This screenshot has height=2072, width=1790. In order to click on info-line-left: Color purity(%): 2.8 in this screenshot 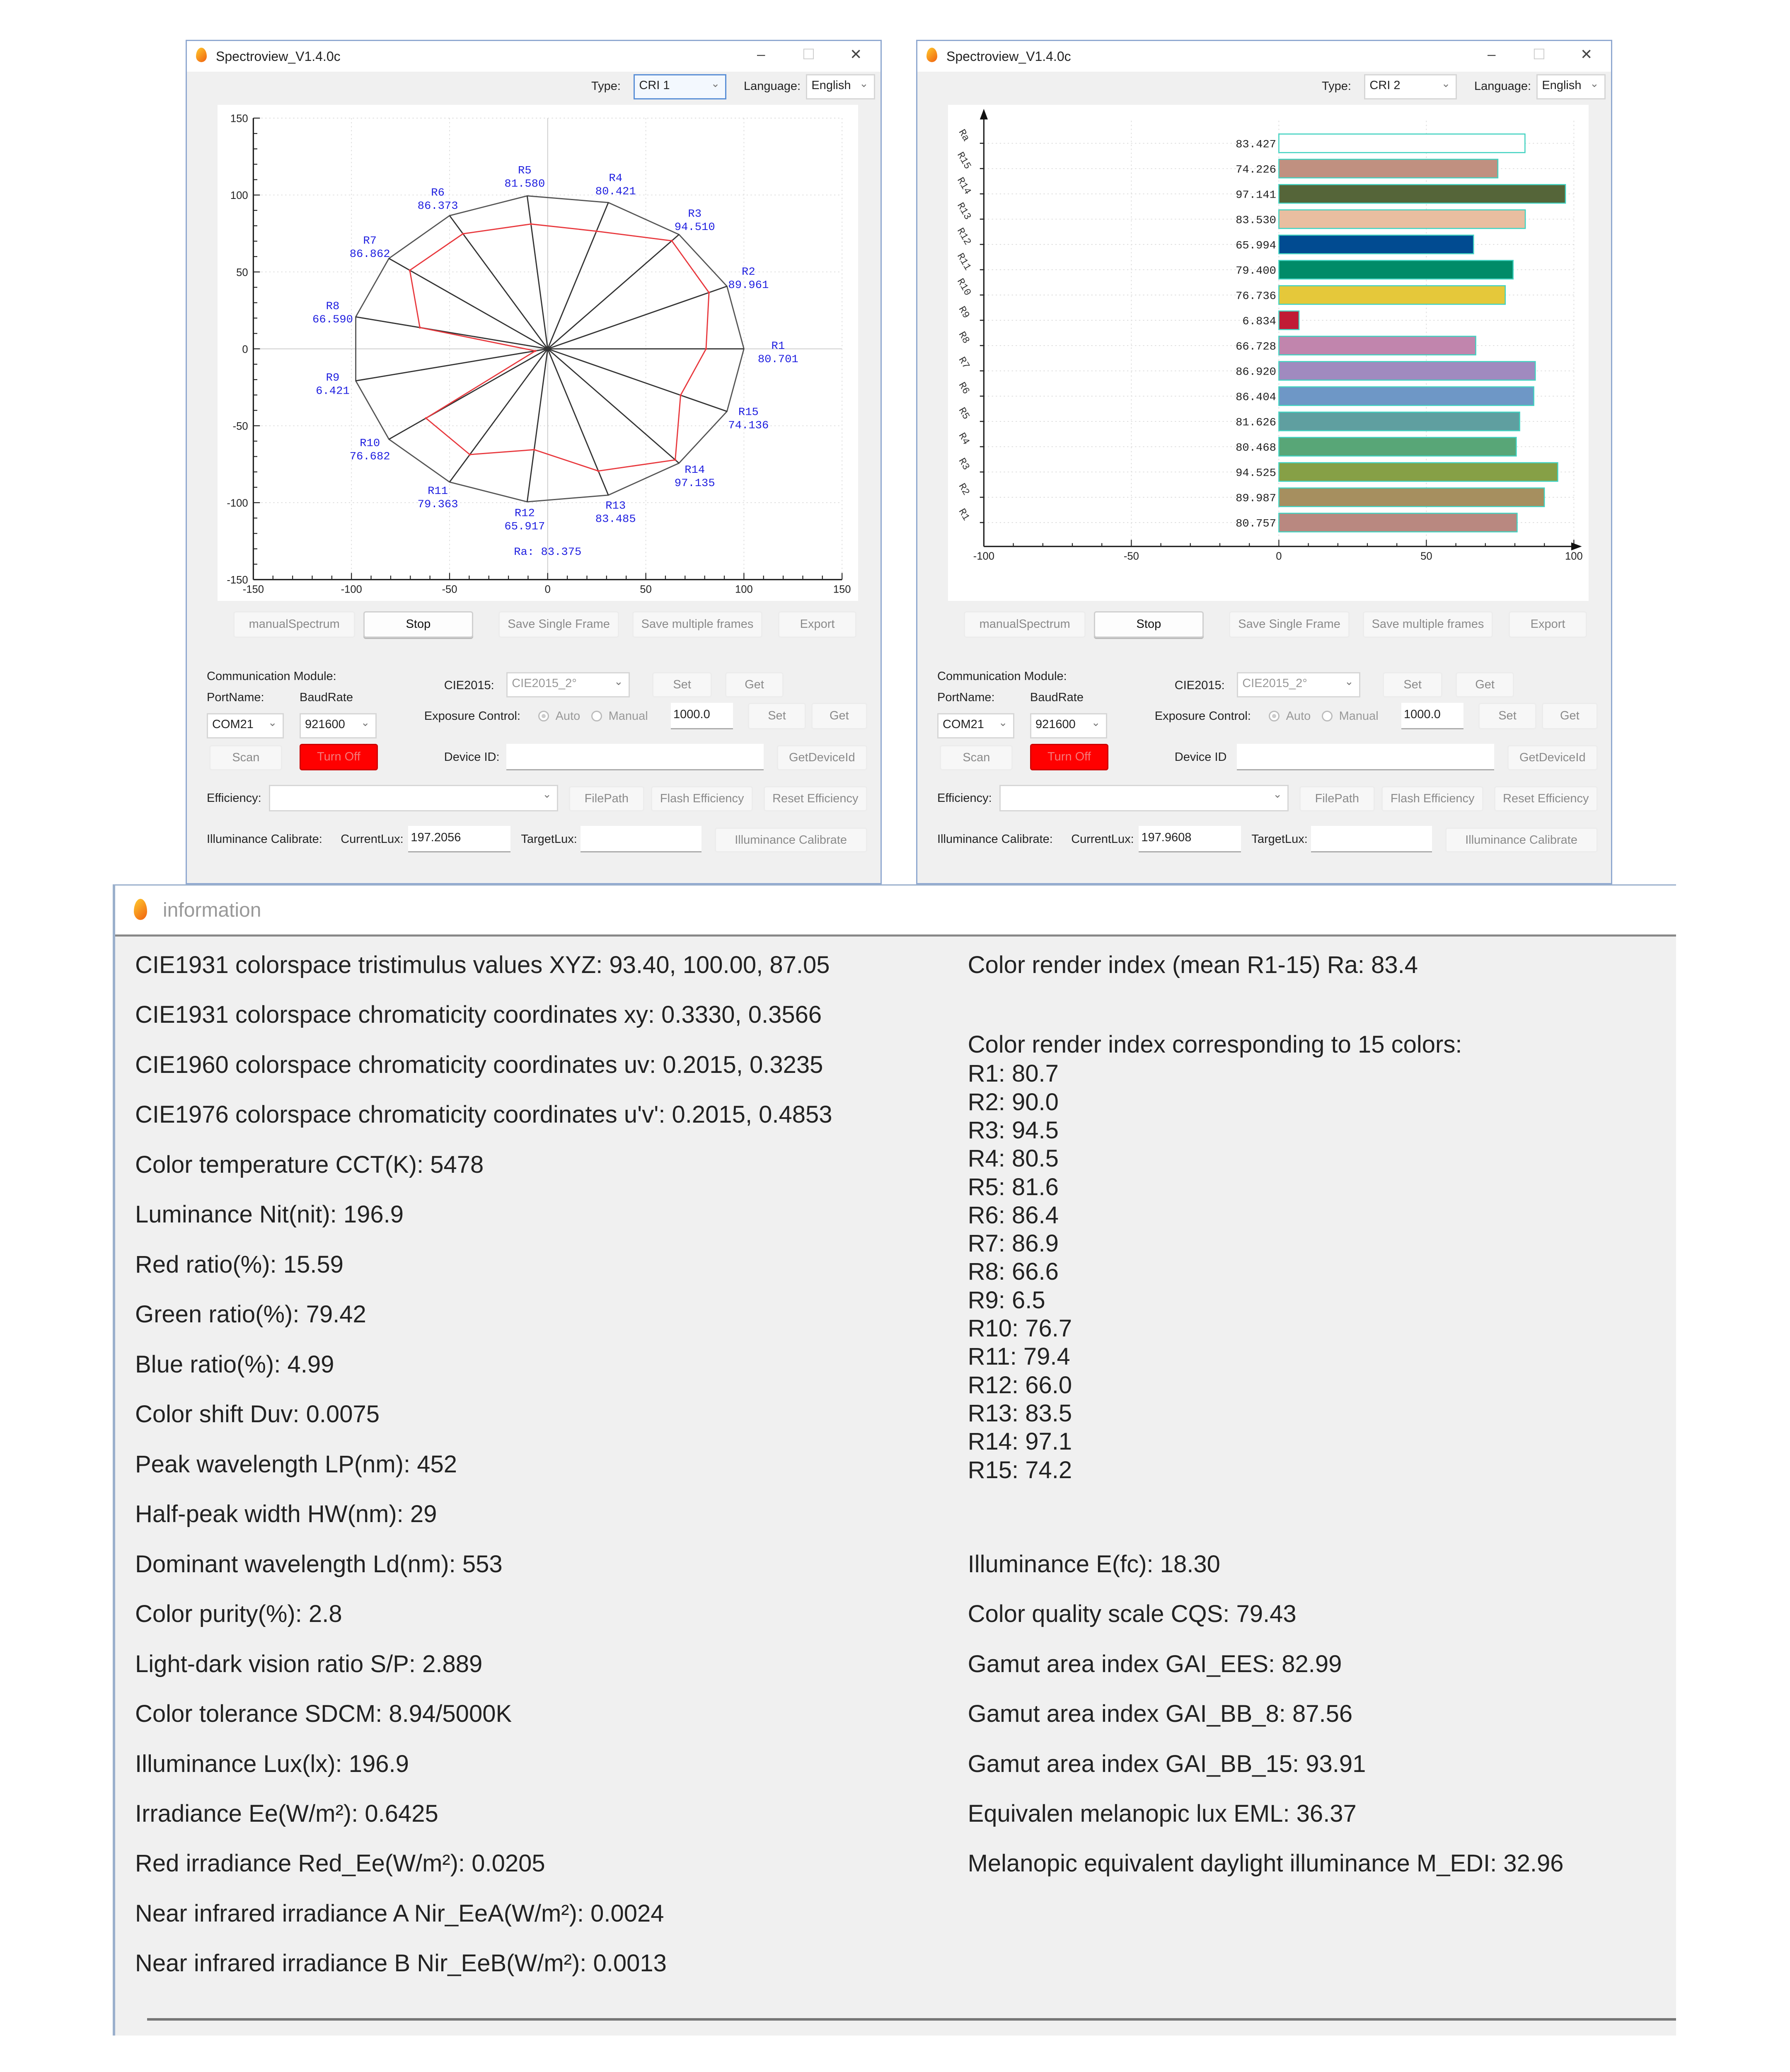, I will do `click(238, 1613)`.